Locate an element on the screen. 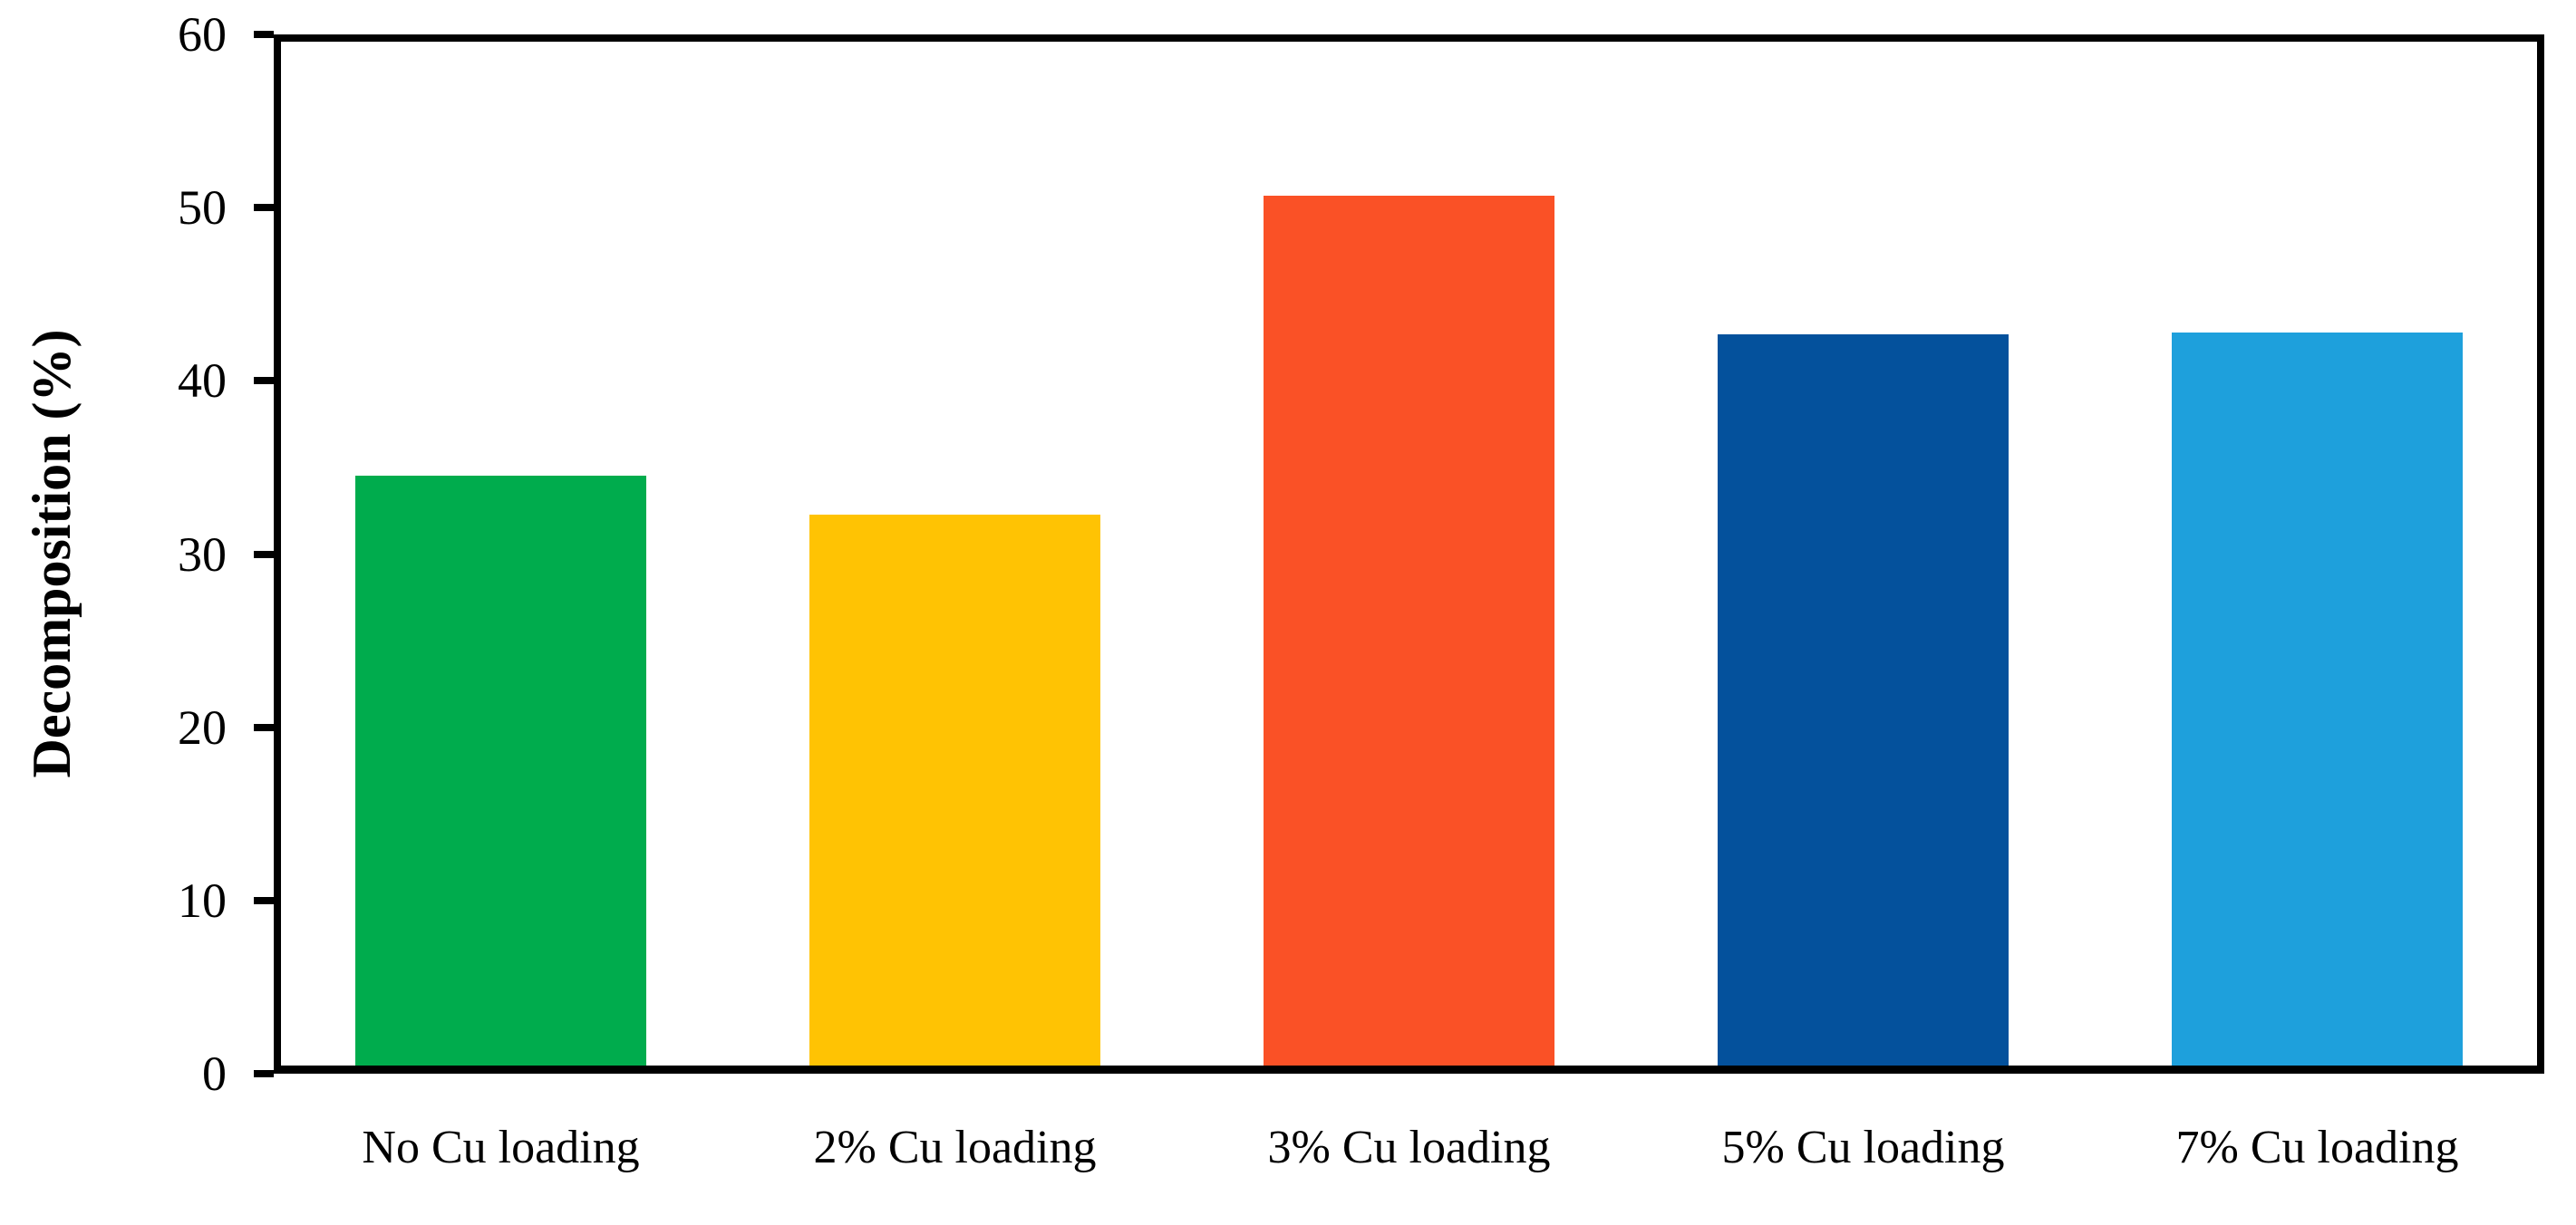  y-axis-tick-label: 40 is located at coordinates (202, 380).